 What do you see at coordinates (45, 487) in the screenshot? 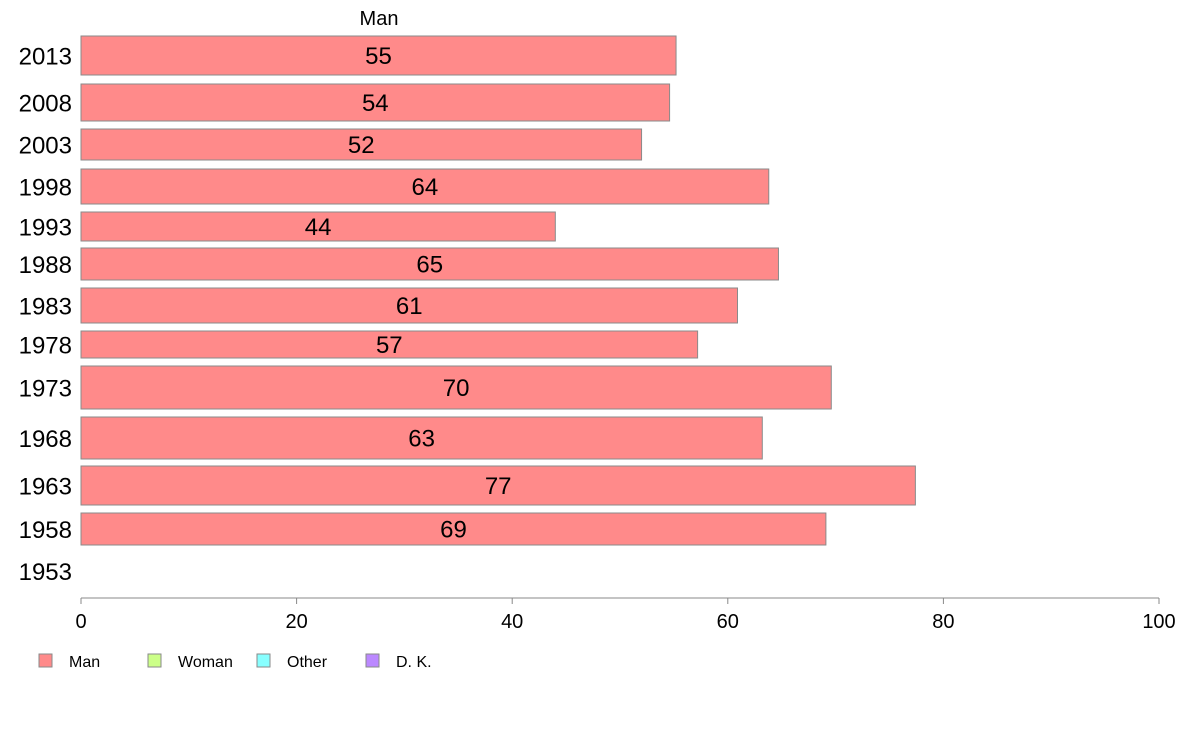
I see `category-label: 1963` at bounding box center [45, 487].